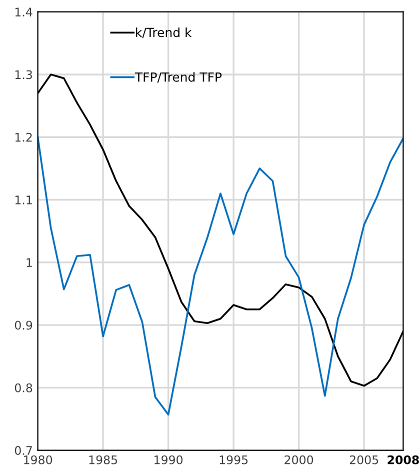  I want to click on x-tick-label: 1990, so click(168, 459).